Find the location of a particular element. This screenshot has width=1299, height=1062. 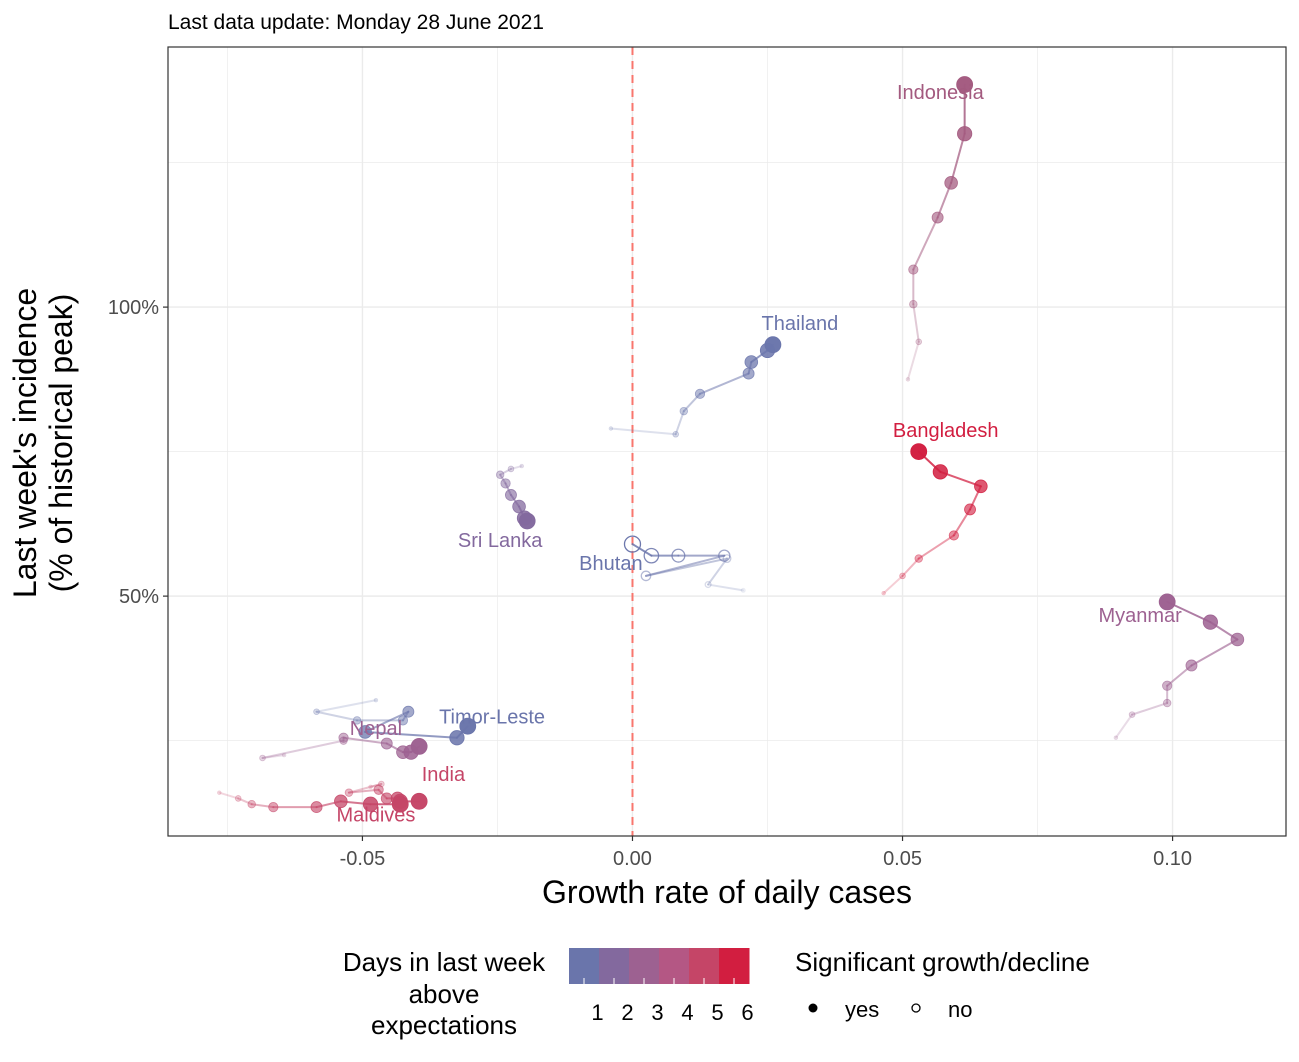

label-india: India is located at coordinates (444, 775).